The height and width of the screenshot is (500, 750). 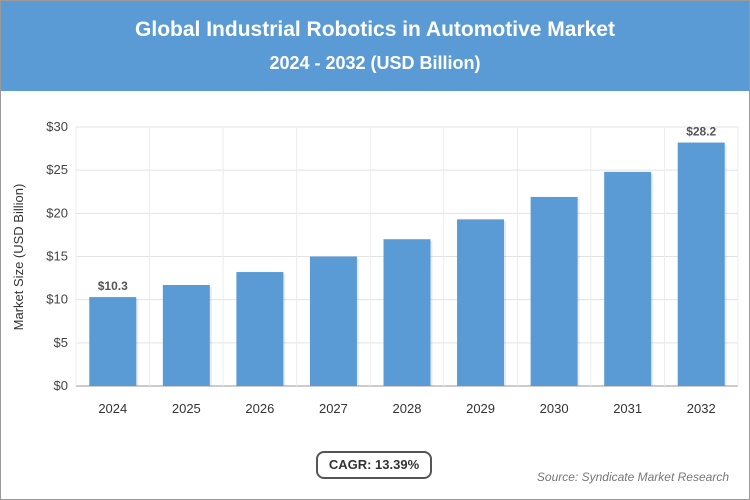 What do you see at coordinates (186, 335) in the screenshot?
I see `bar-2025` at bounding box center [186, 335].